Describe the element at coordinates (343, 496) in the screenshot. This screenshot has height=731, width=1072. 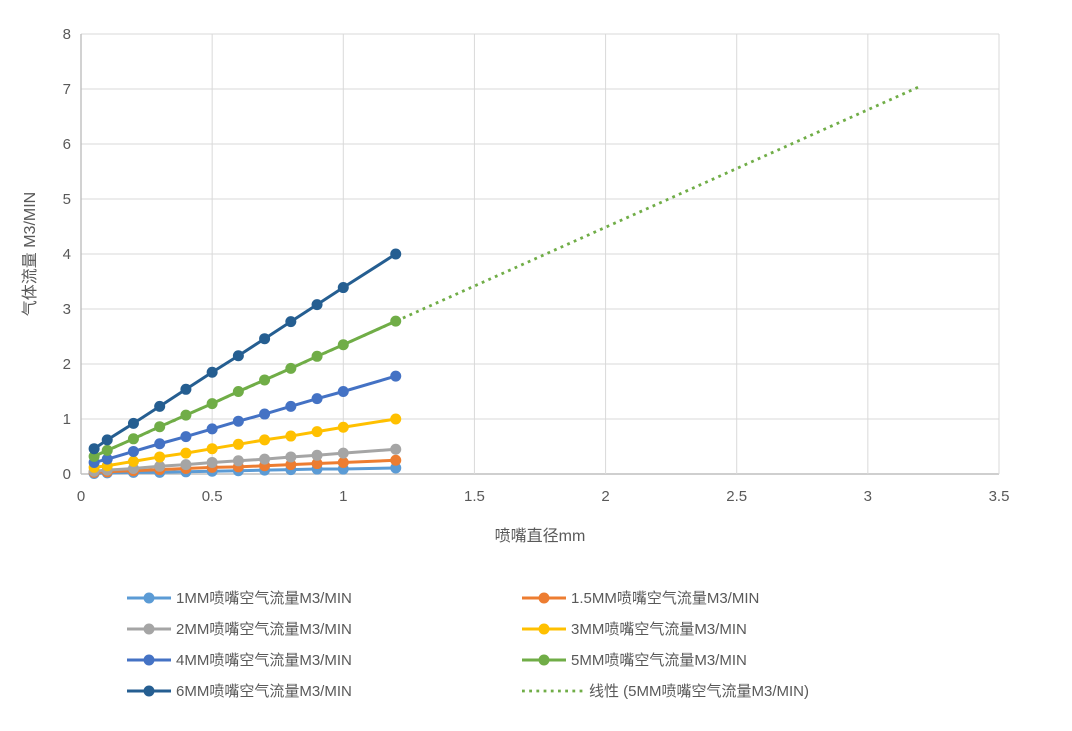
I see `x-tick-label: 1` at that location.